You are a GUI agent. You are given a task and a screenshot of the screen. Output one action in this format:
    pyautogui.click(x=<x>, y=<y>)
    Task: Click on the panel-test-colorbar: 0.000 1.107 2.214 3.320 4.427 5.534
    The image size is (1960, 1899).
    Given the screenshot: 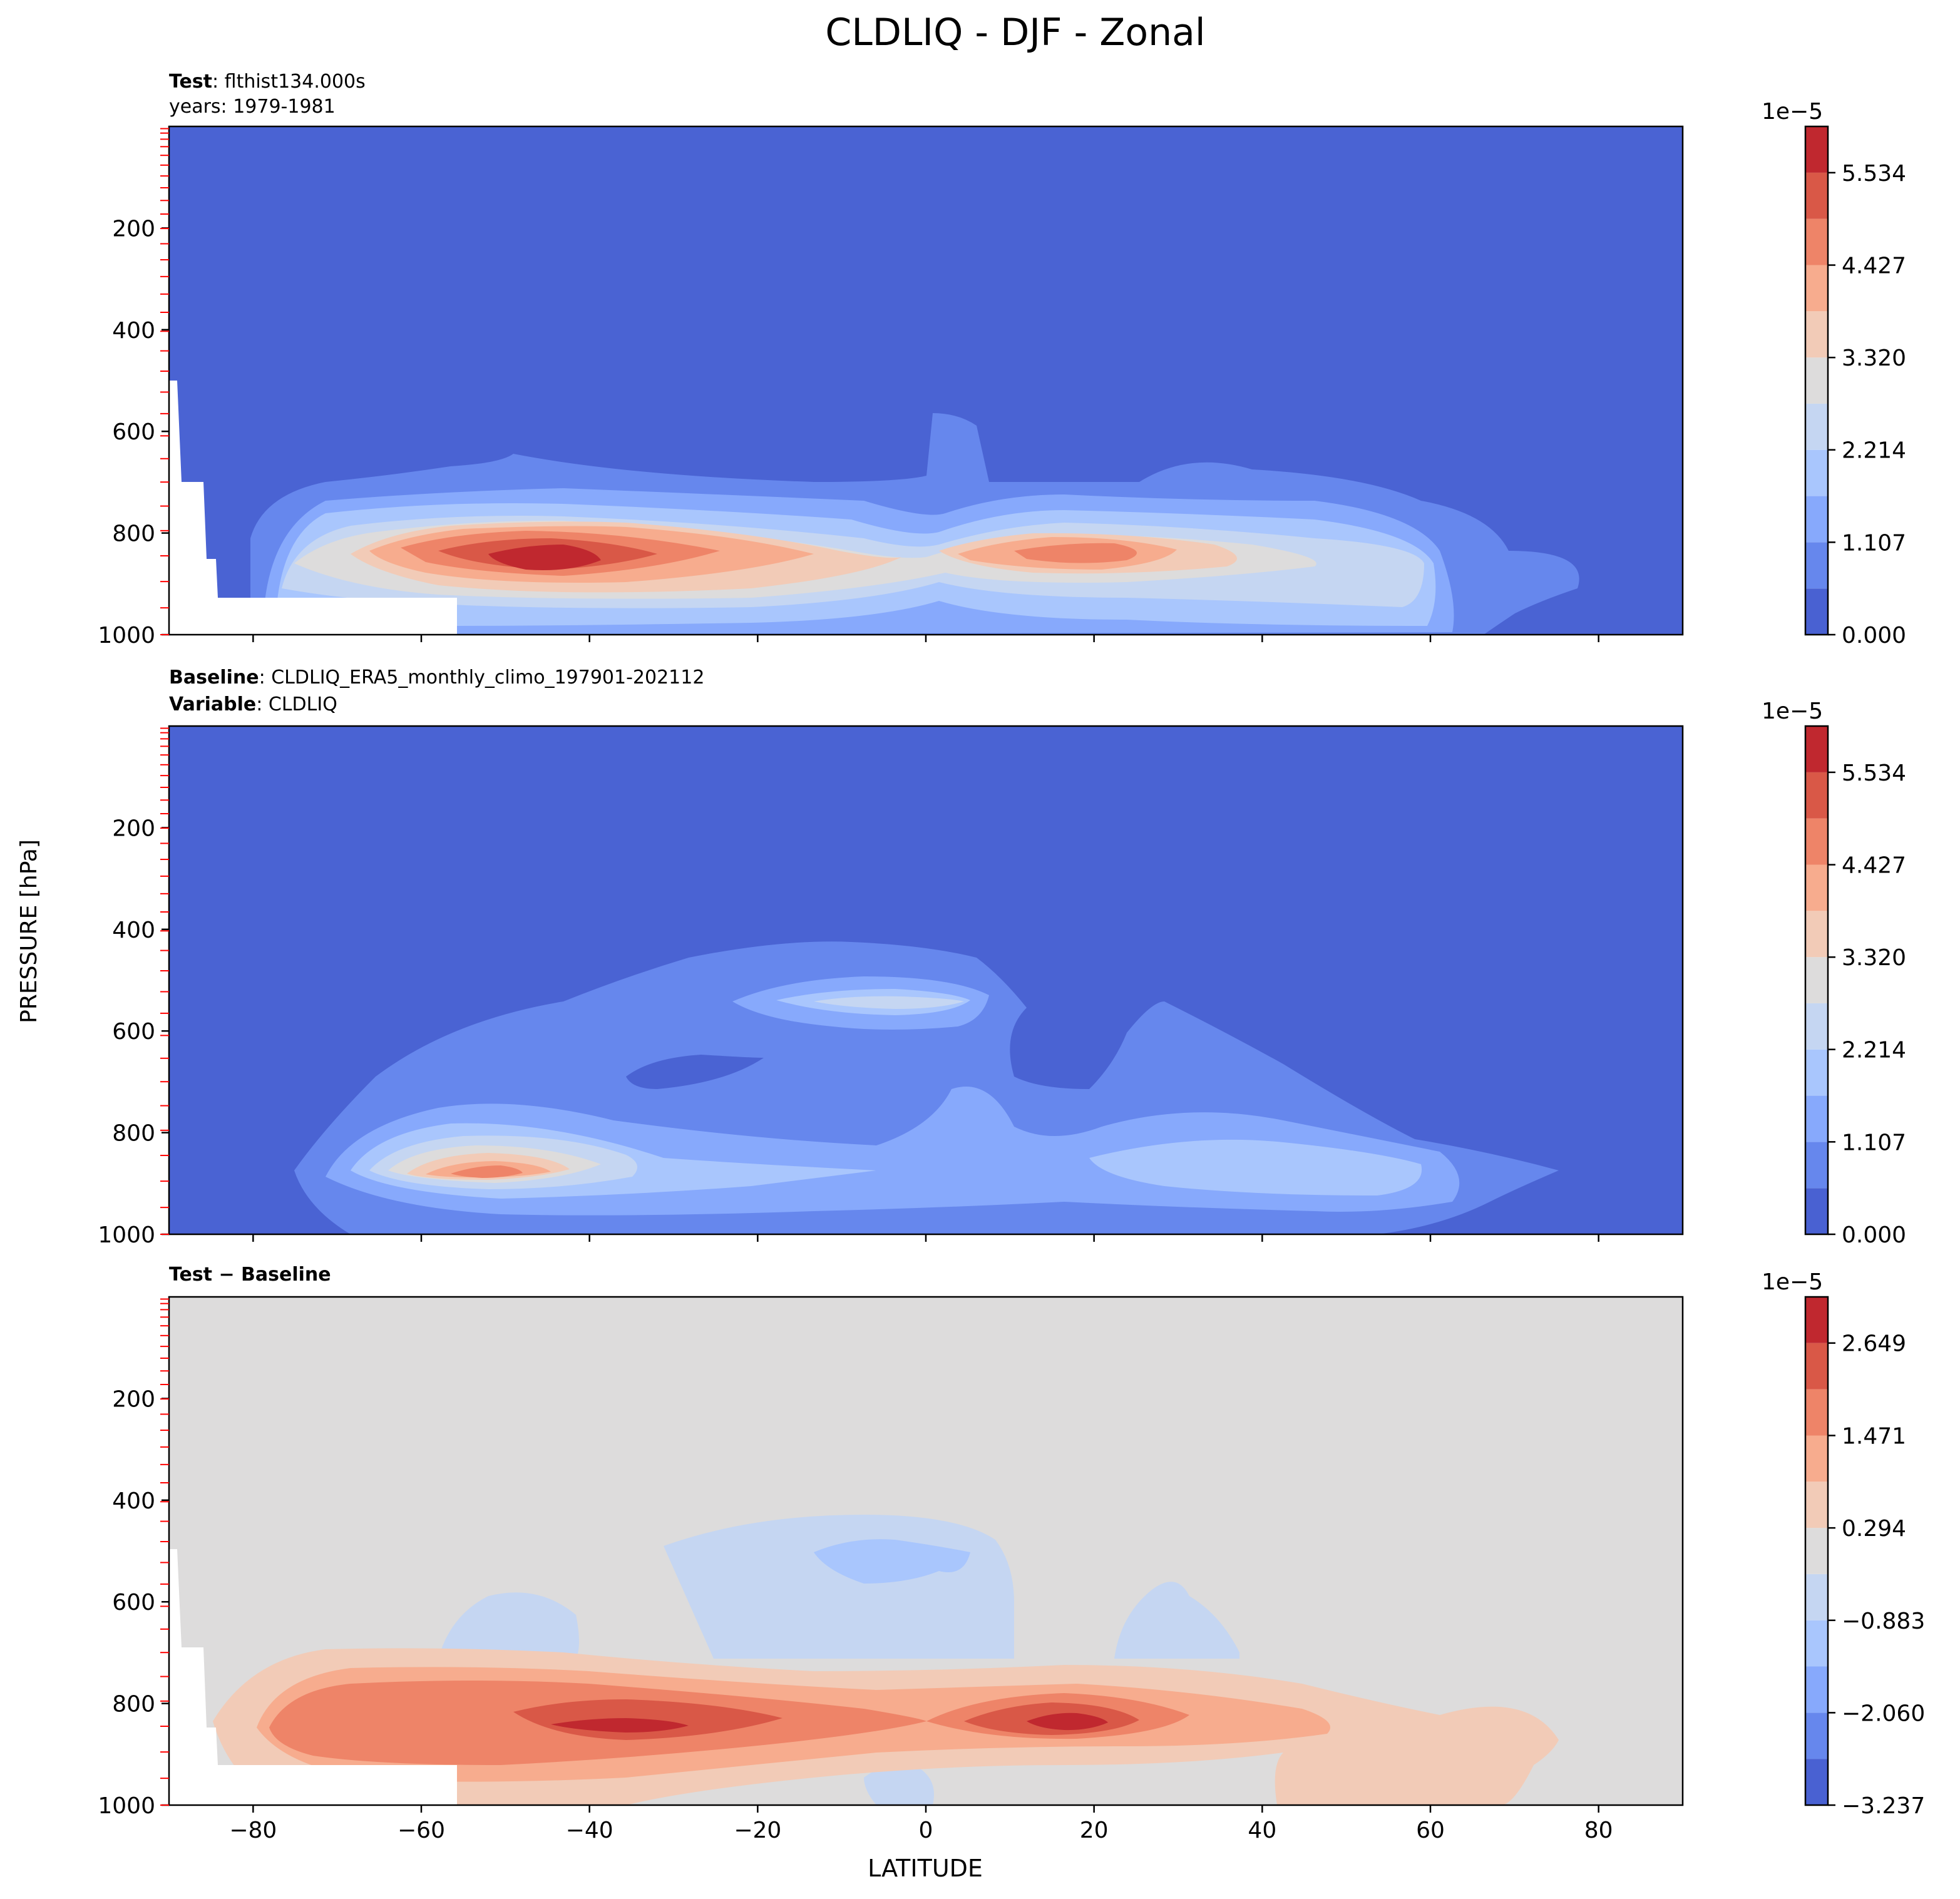 What is the action you would take?
    pyautogui.click(x=1855, y=387)
    